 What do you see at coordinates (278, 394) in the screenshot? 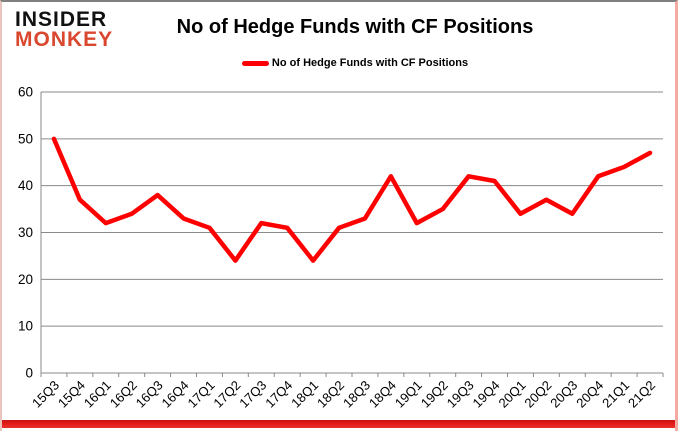
I see `x-axis-label: 17Q4` at bounding box center [278, 394].